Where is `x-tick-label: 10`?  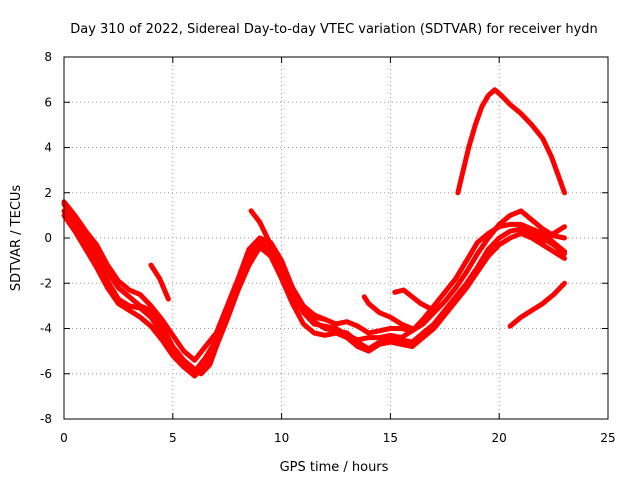
x-tick-label: 10 is located at coordinates (281, 438).